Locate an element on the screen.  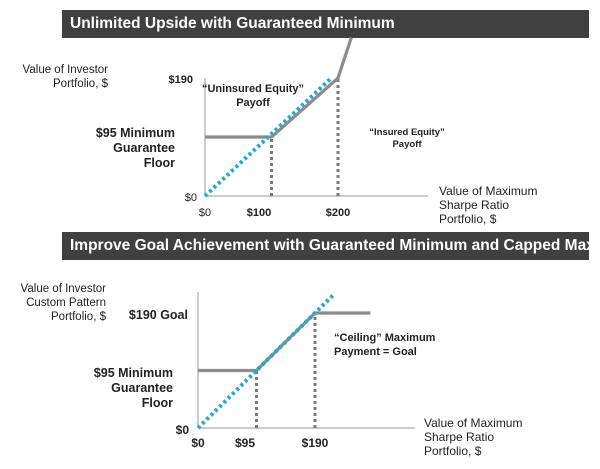
chart-2-xtick-0: $0 is located at coordinates (198, 443).